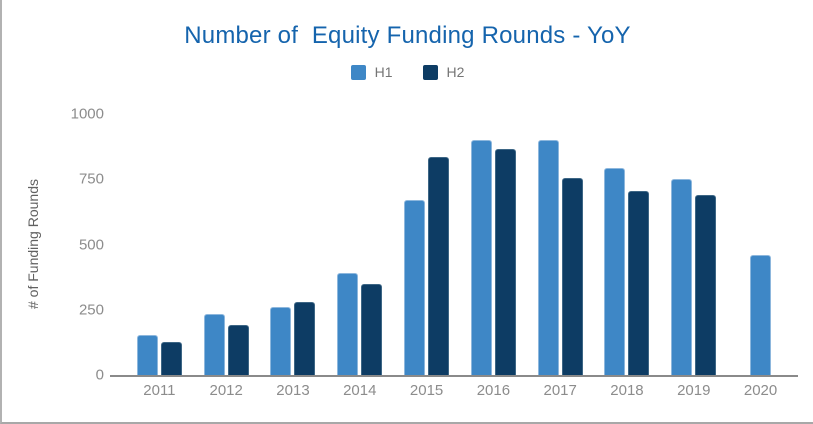 The image size is (813, 424). I want to click on bar-h1-2017, so click(548, 257).